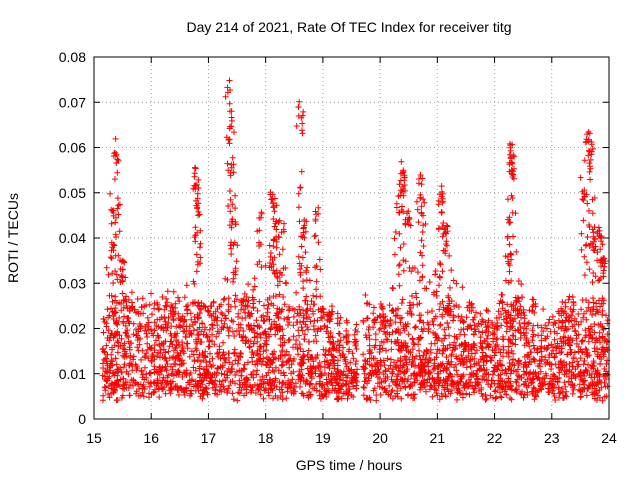  Describe the element at coordinates (266, 438) in the screenshot. I see `x-tick-label: 18` at that location.